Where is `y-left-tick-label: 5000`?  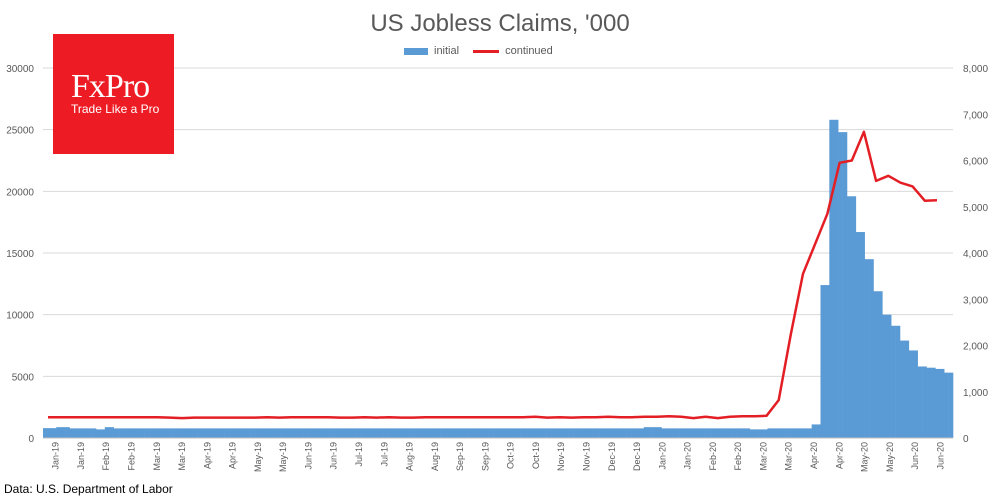
y-left-tick-label: 5000 is located at coordinates (23, 377).